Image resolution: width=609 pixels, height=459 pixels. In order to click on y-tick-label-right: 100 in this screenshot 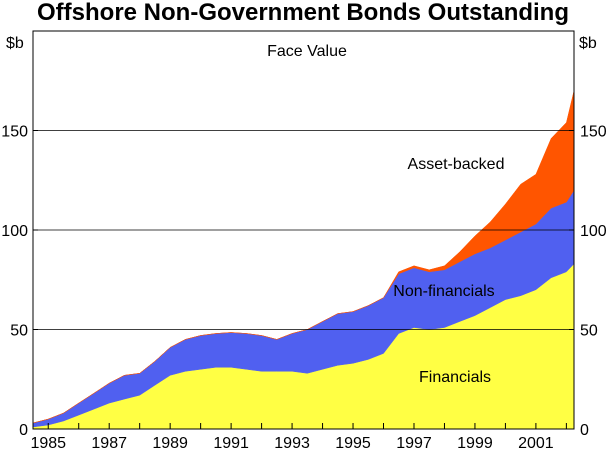, I will do `click(593, 231)`.